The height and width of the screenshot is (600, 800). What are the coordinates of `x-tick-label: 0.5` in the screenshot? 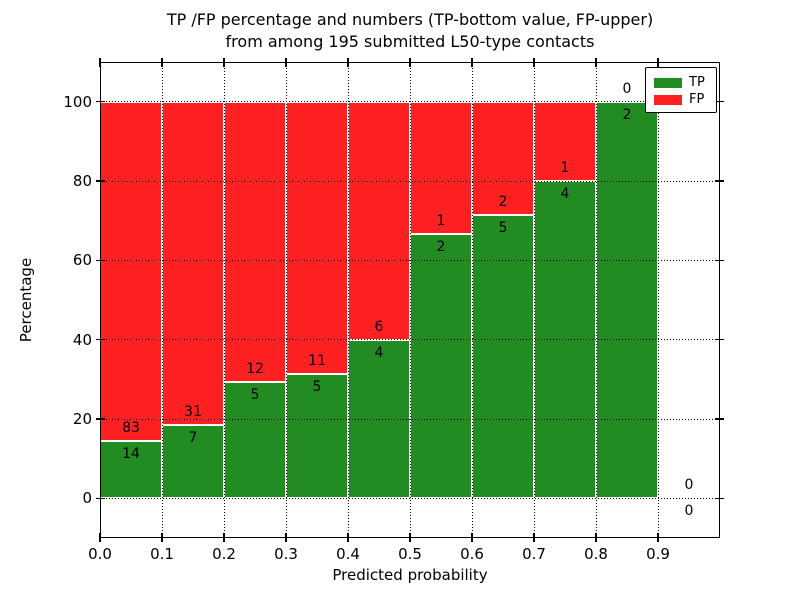 It's located at (410, 554).